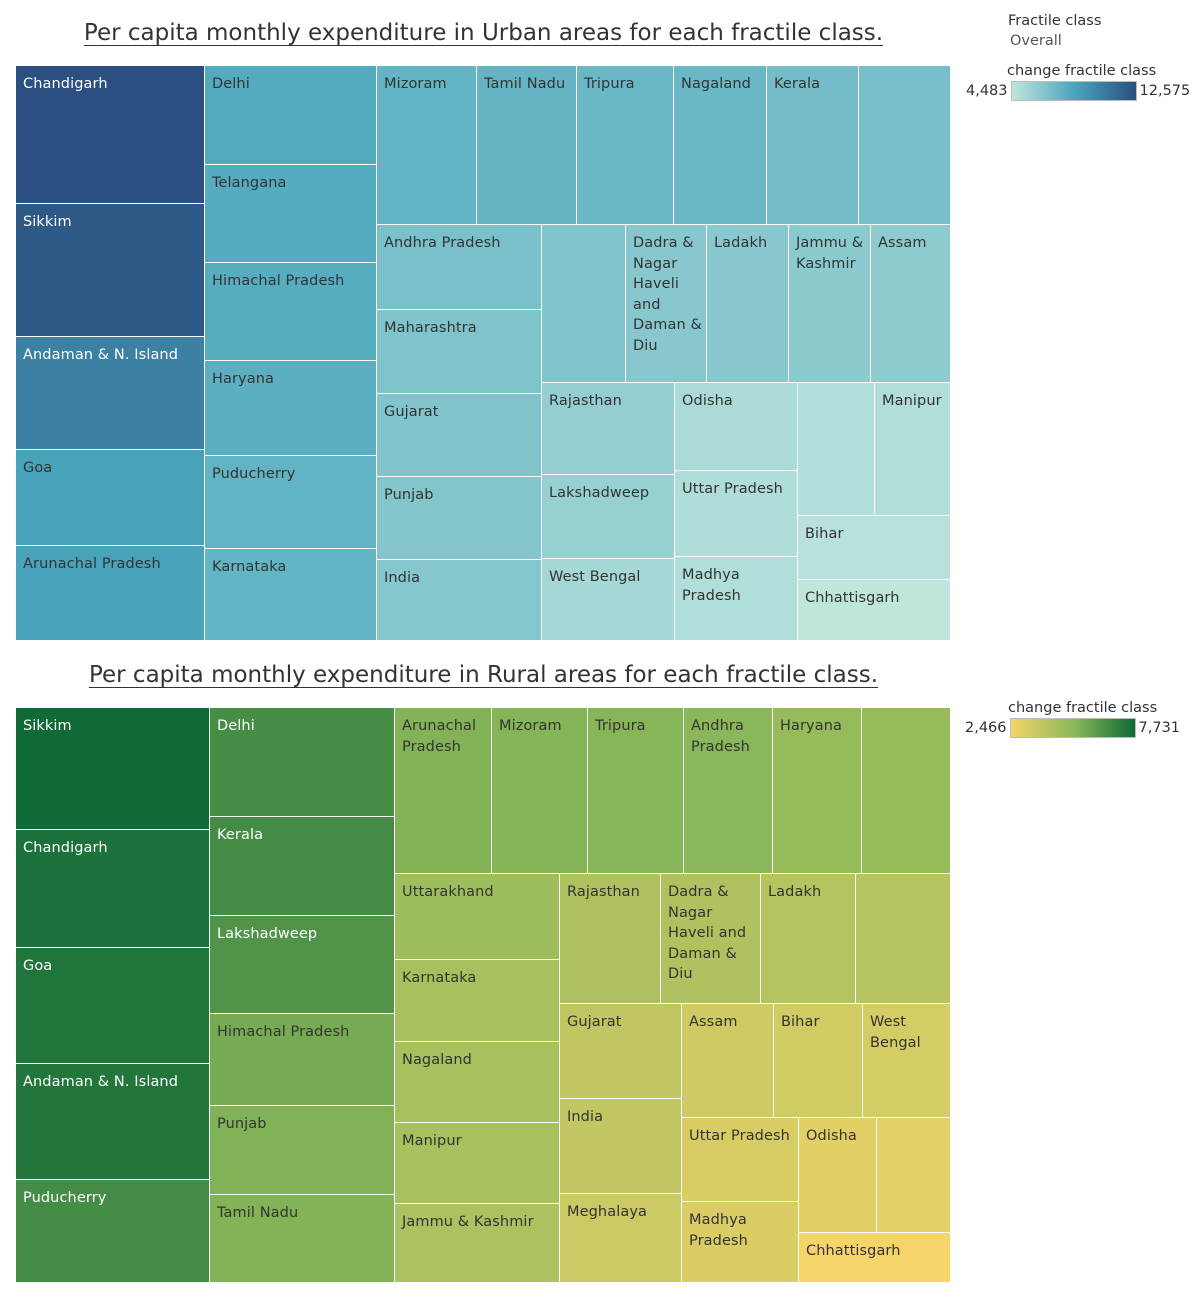 This screenshot has height=1300, width=1200. What do you see at coordinates (278, 281) in the screenshot?
I see `tile-label: Himachal Pradesh` at bounding box center [278, 281].